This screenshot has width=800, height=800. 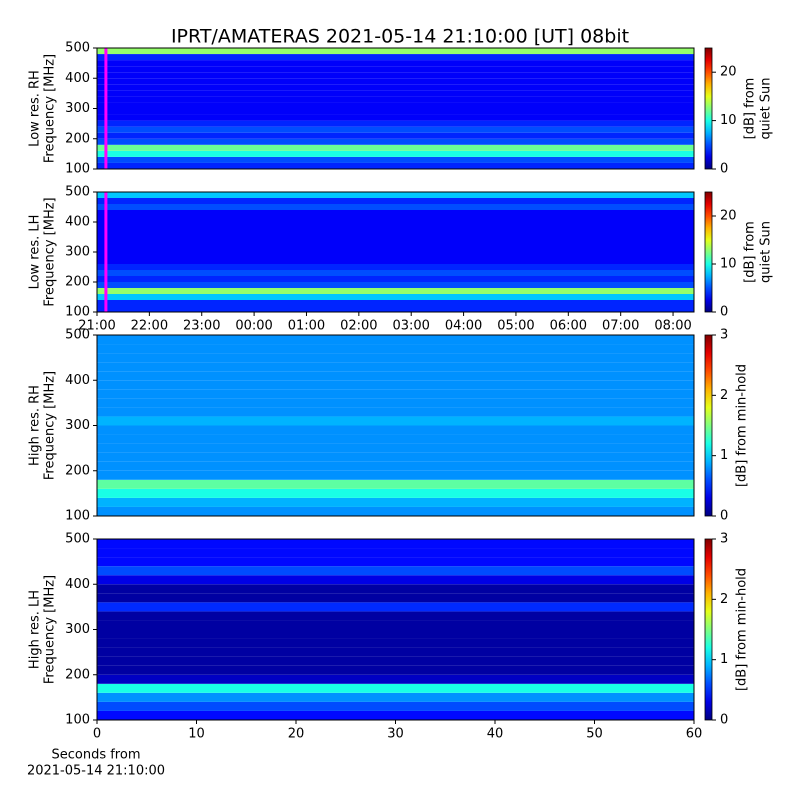 I want to click on x-tick-label: 22:00, so click(x=149, y=326).